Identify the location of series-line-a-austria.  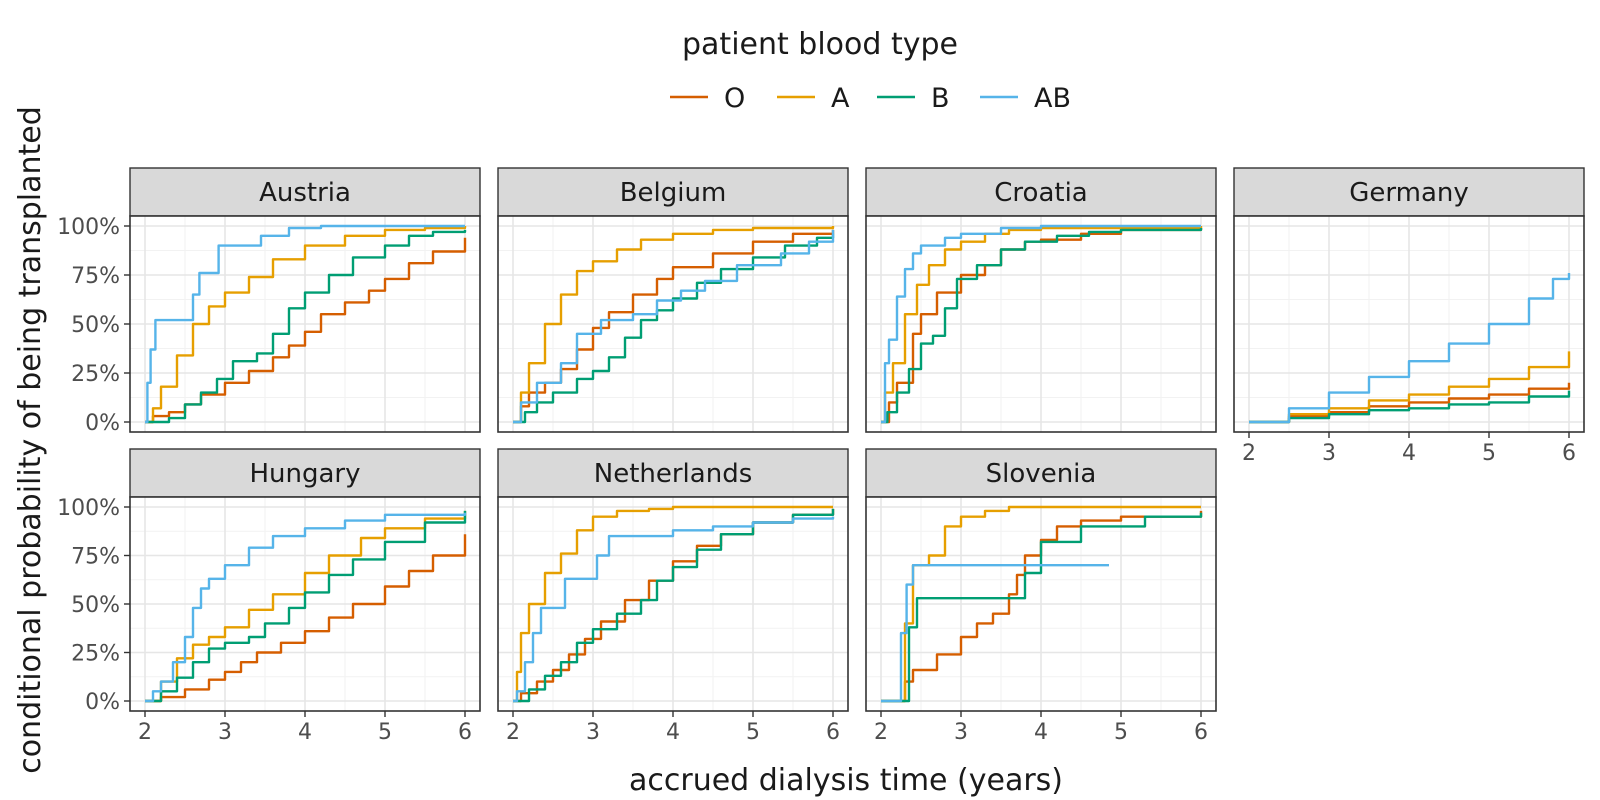
(306, 325).